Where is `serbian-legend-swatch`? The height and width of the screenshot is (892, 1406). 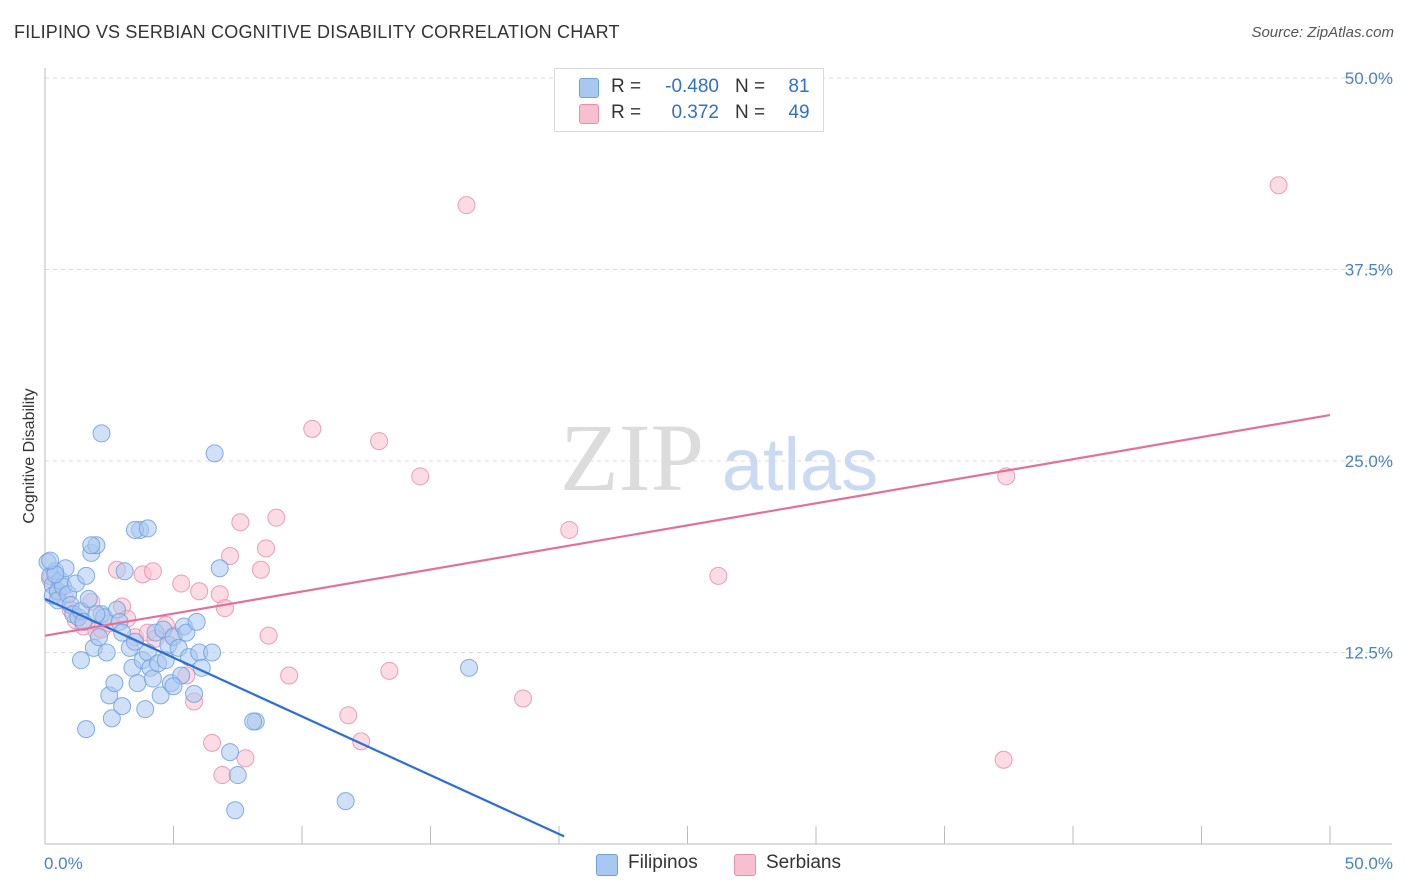
serbian-legend-swatch is located at coordinates (745, 865).